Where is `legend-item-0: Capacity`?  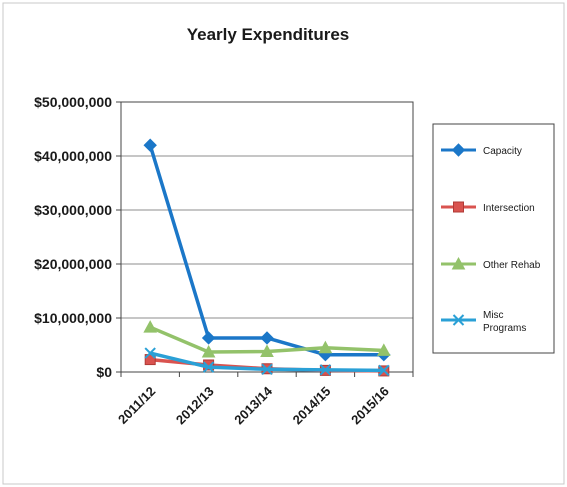
legend-item-0: Capacity is located at coordinates (481, 150).